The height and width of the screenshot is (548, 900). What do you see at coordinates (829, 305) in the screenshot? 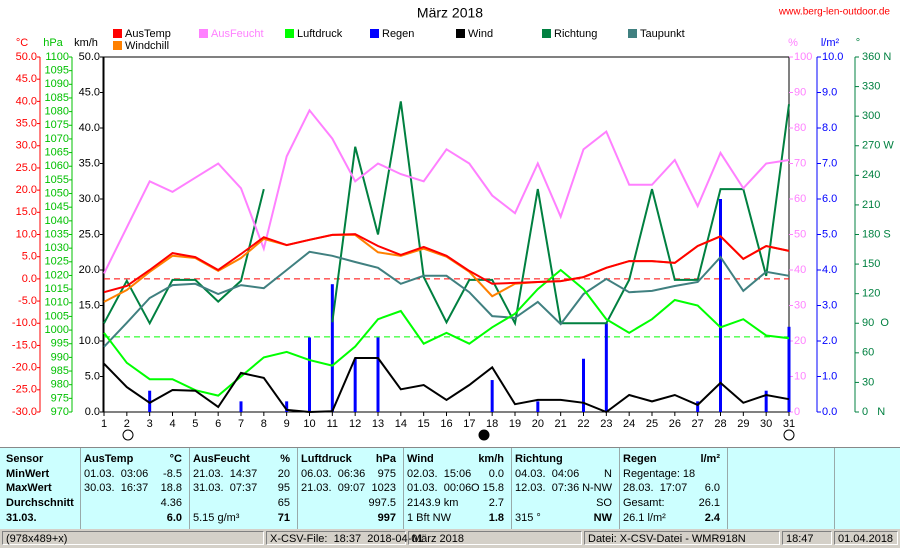
I see `y-tick-label: 3.0` at bounding box center [829, 305].